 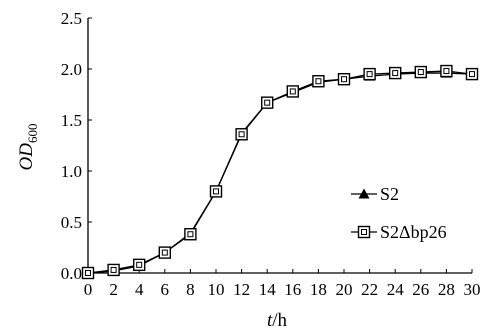 I want to click on legend-label: S2Δbp26, so click(x=413, y=232).